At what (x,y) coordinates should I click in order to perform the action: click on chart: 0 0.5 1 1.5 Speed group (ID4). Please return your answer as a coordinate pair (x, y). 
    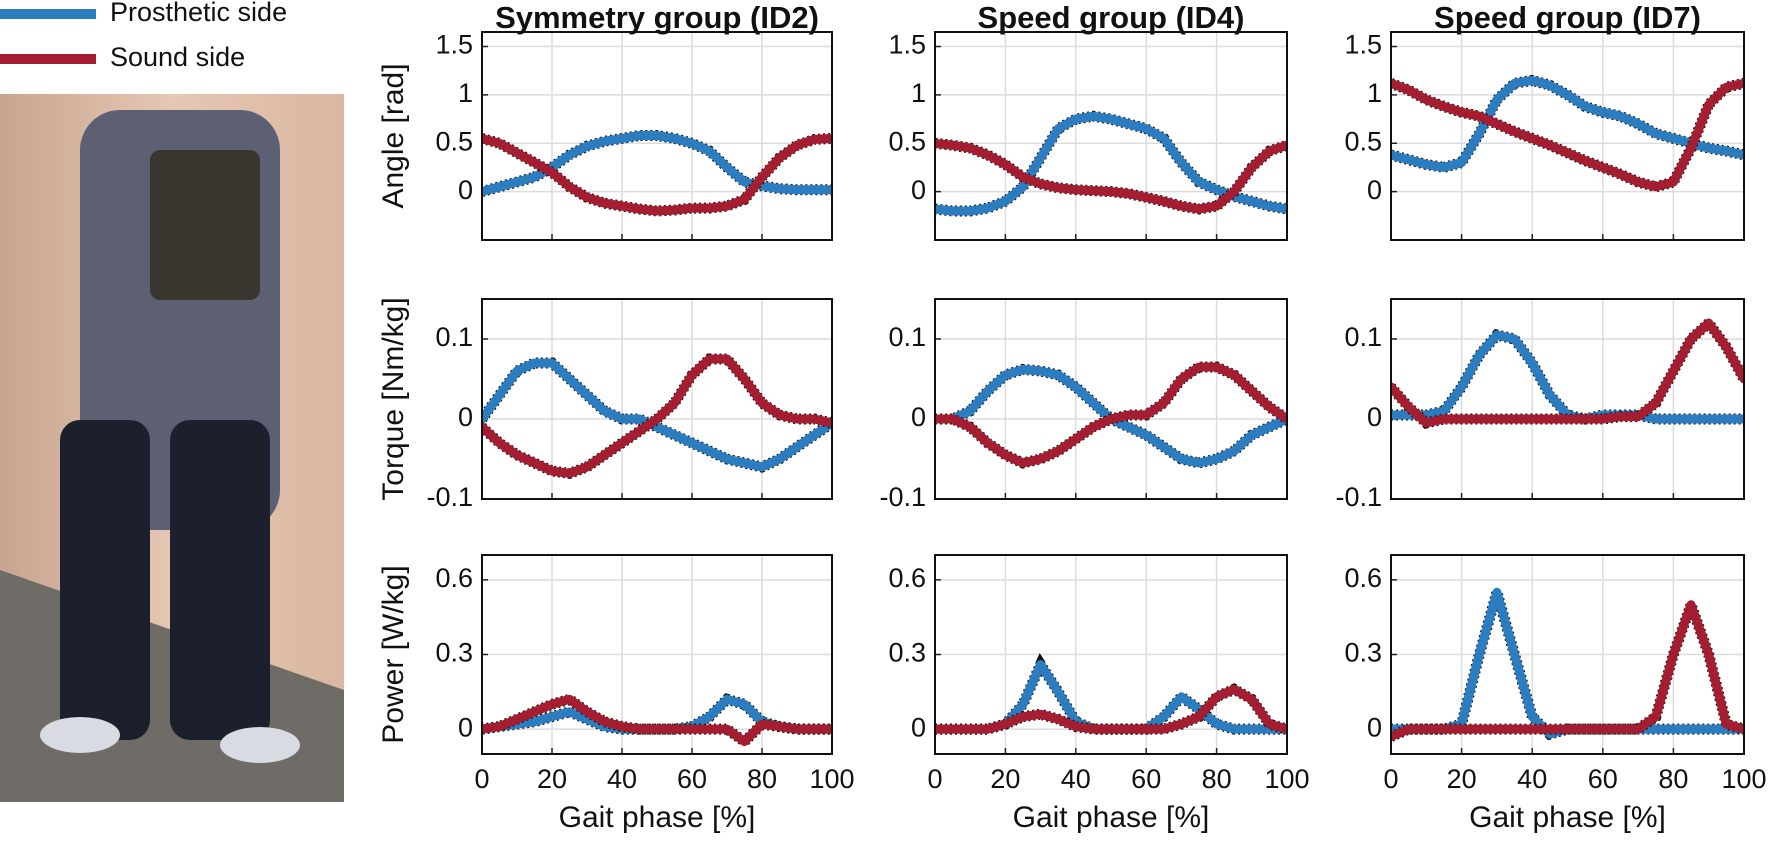
    Looking at the image, I should click on (1088, 120).